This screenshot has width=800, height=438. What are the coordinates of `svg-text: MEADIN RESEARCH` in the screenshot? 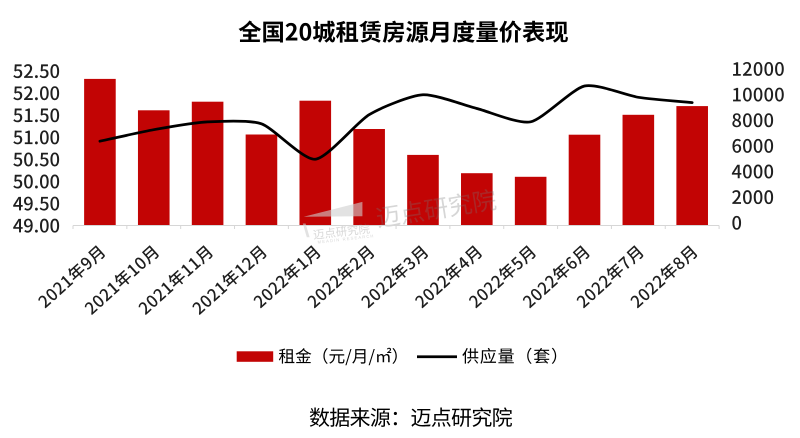 It's located at (345, 238).